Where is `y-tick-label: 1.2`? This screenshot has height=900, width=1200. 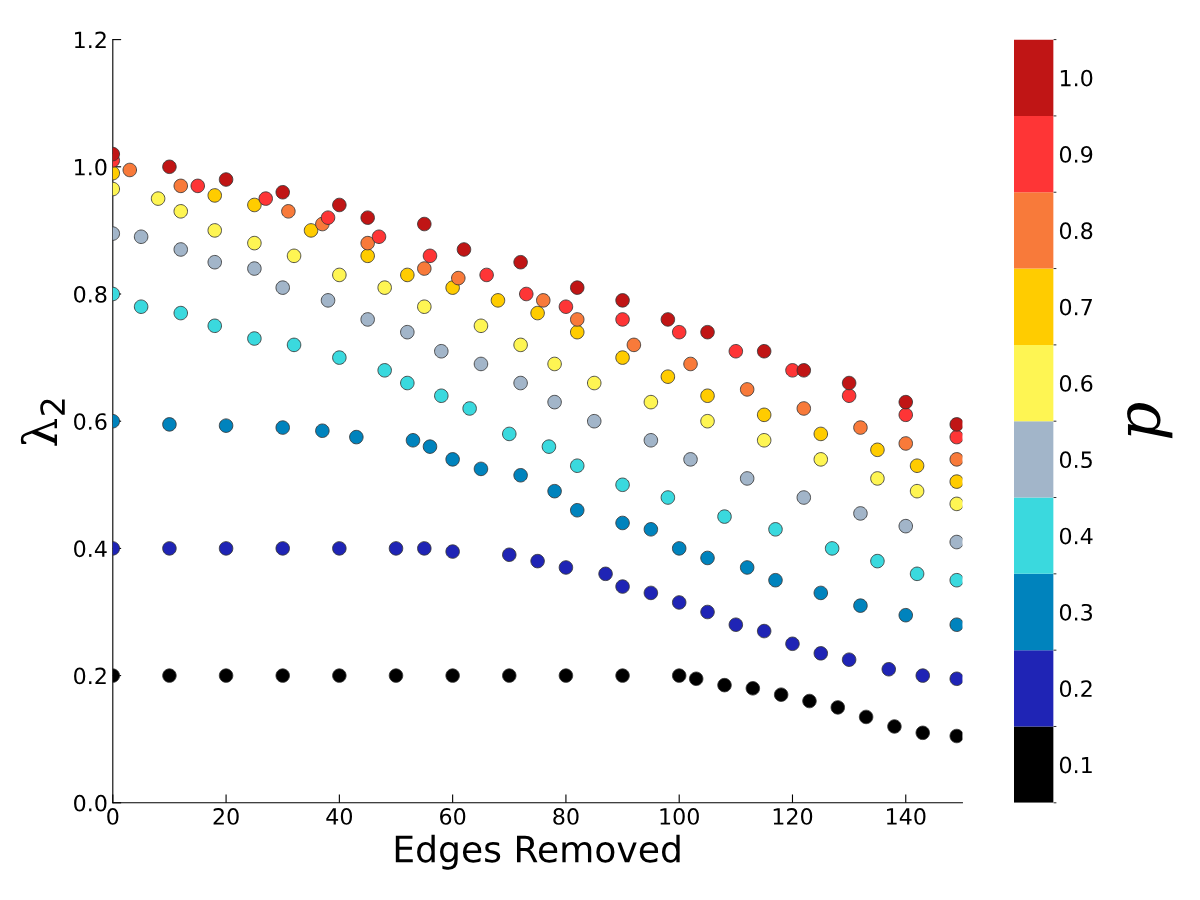 y-tick-label: 1.2 is located at coordinates (90, 40).